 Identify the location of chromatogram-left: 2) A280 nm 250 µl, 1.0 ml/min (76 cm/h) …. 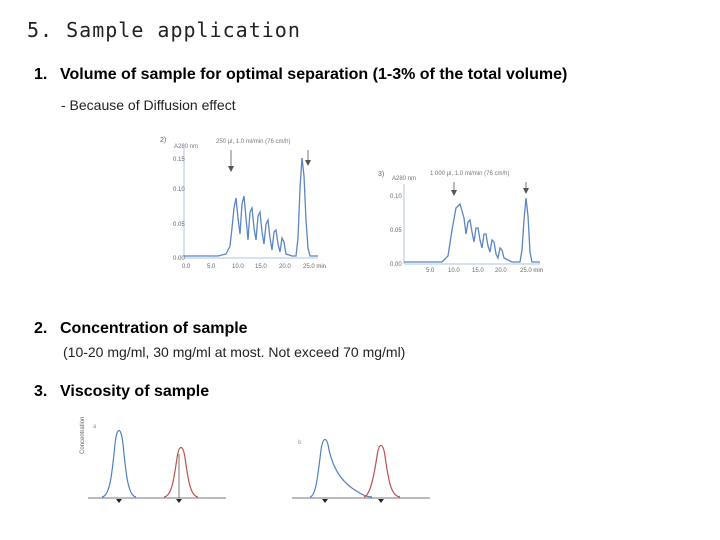
(248, 202).